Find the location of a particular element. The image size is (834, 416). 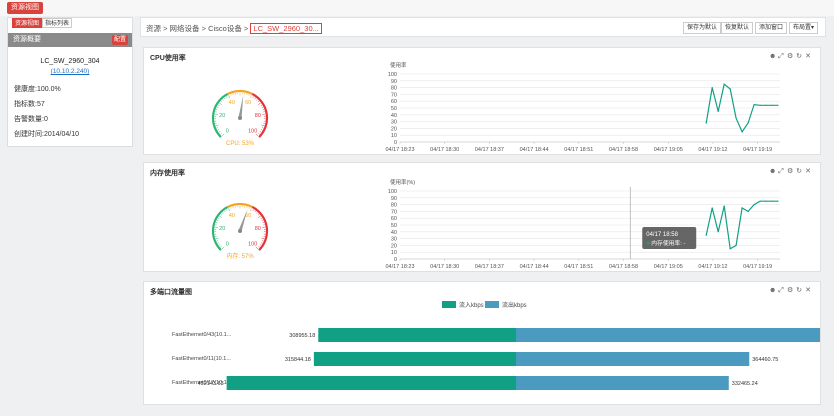

cpu-panel-title: CPU使用率 is located at coordinates (168, 58).